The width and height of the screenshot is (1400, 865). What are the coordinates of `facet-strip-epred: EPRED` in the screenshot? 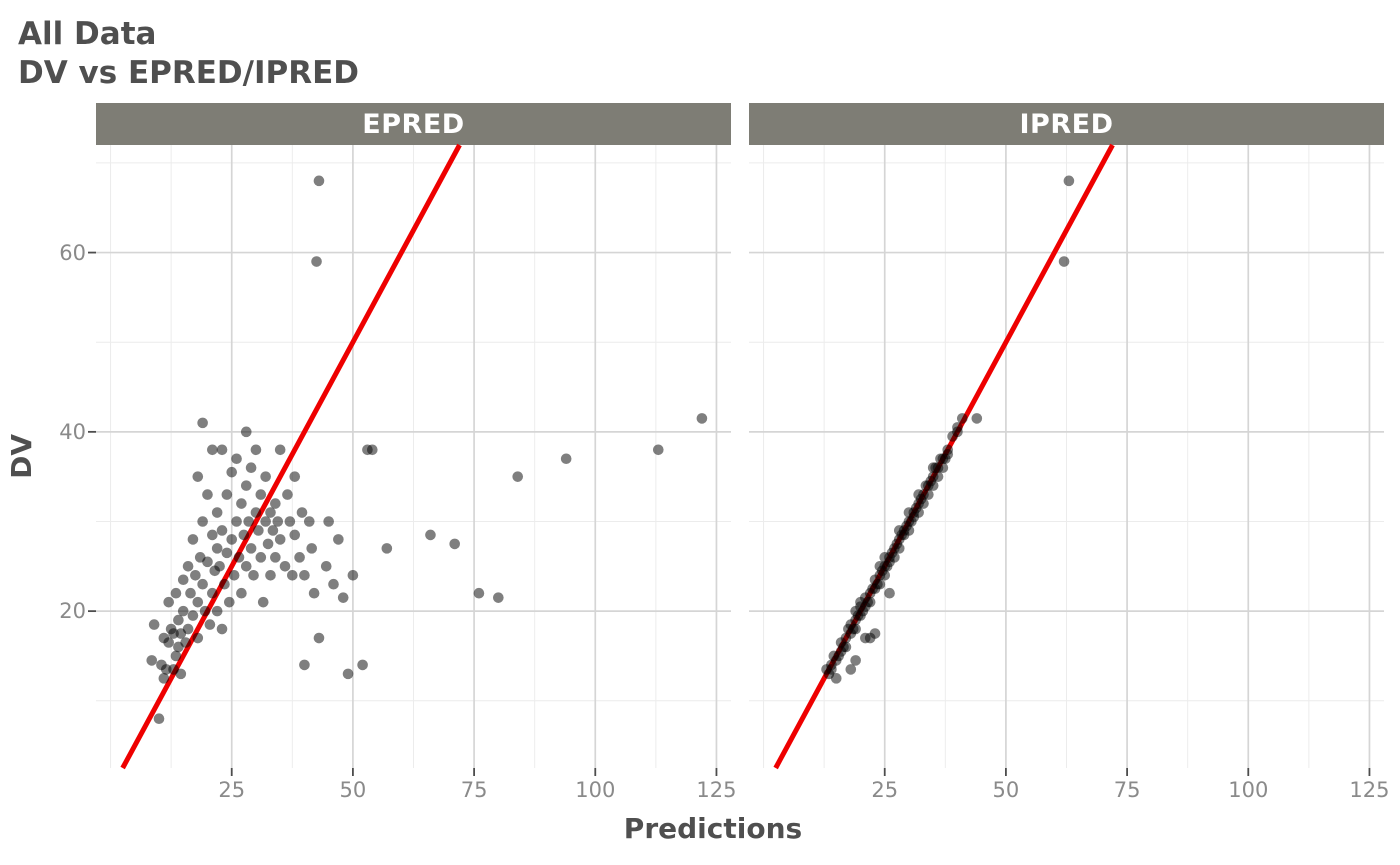 It's located at (413, 124).